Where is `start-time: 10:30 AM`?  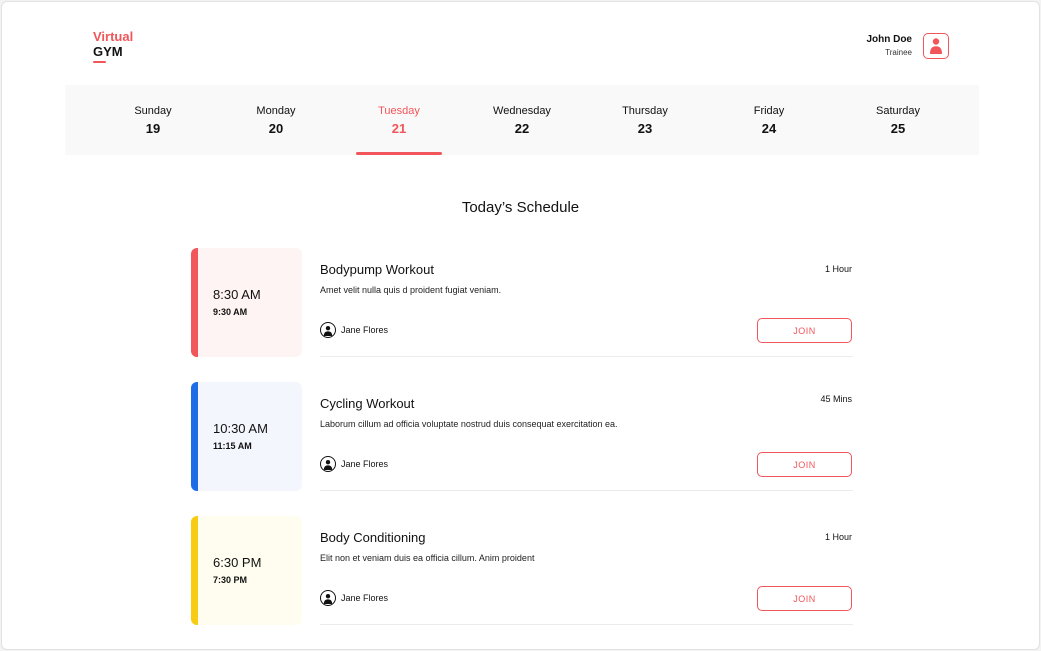 start-time: 10:30 AM is located at coordinates (240, 428).